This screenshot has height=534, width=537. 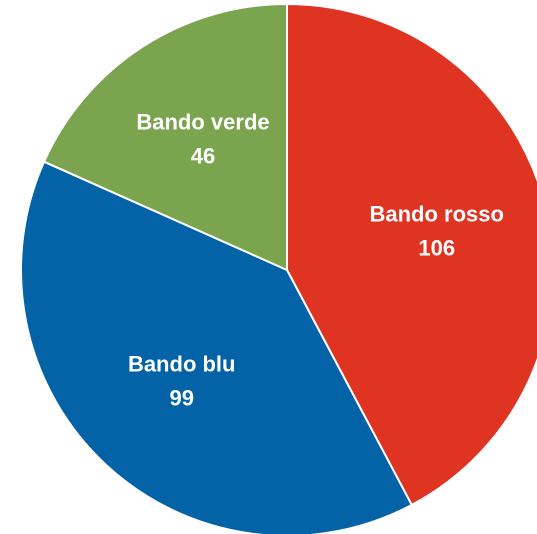 What do you see at coordinates (181, 398) in the screenshot?
I see `slice-value: 99` at bounding box center [181, 398].